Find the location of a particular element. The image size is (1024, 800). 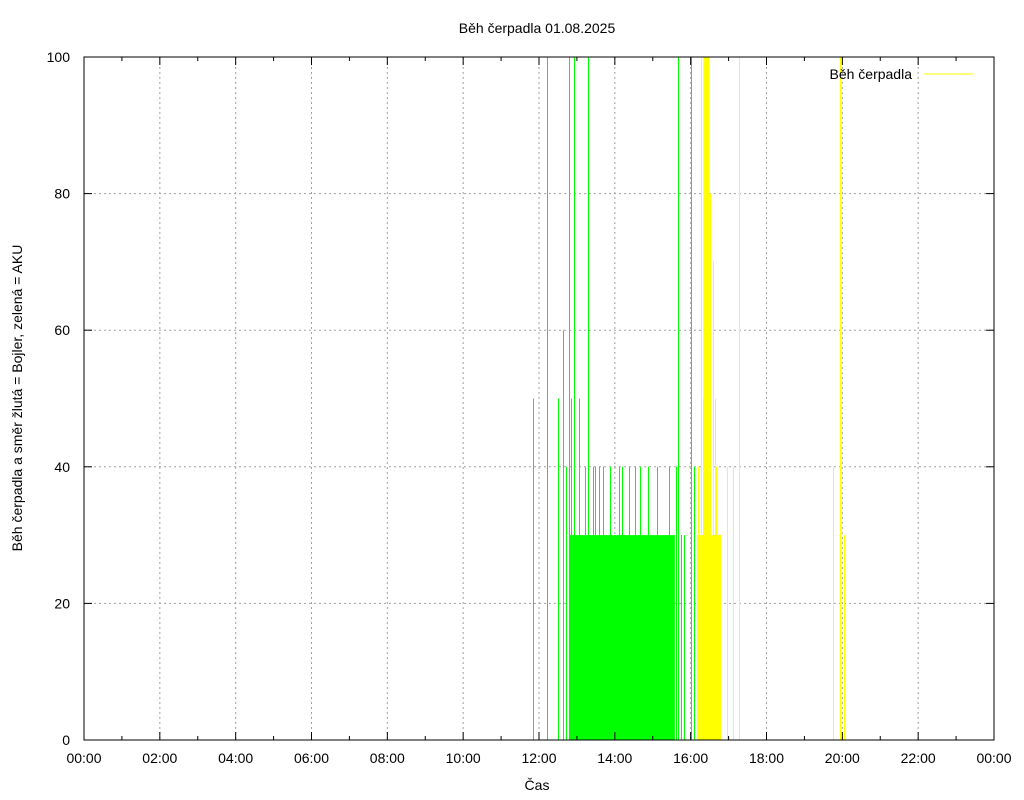

x-tick-label: 10:00 is located at coordinates (463, 758).